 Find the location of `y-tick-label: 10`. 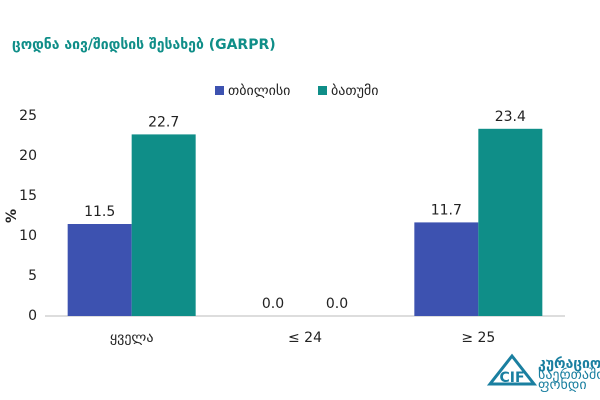

y-tick-label: 10 is located at coordinates (28, 236).